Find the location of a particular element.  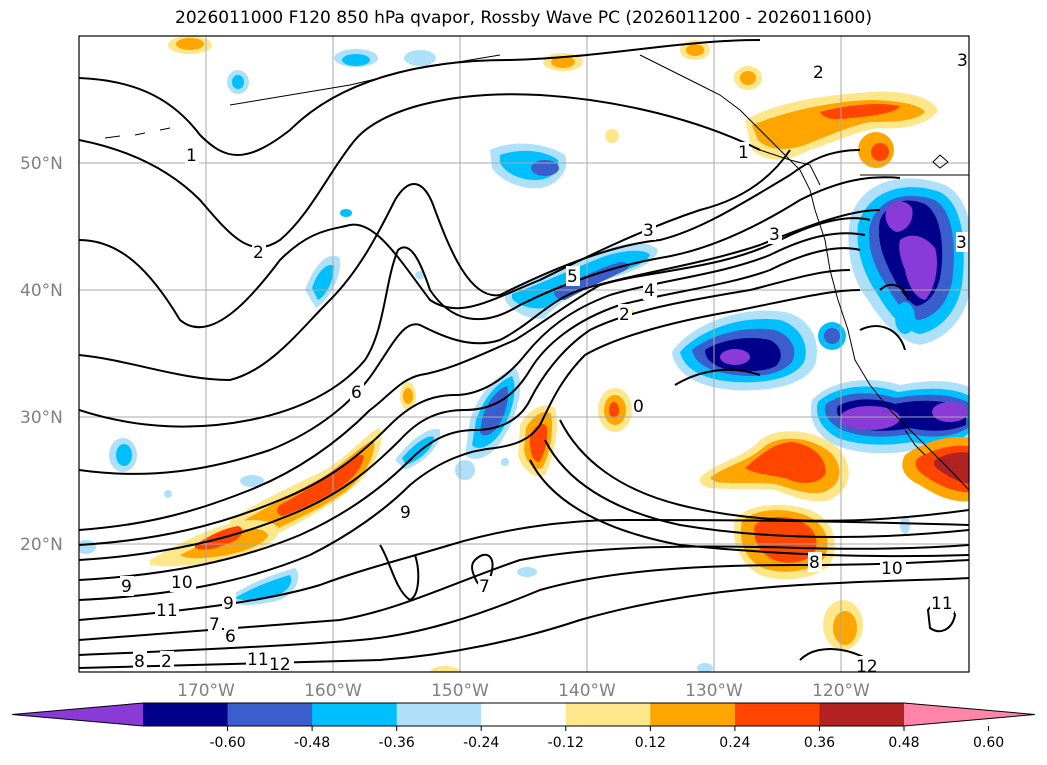

colorbar-tick-label: -0.12 is located at coordinates (566, 743).